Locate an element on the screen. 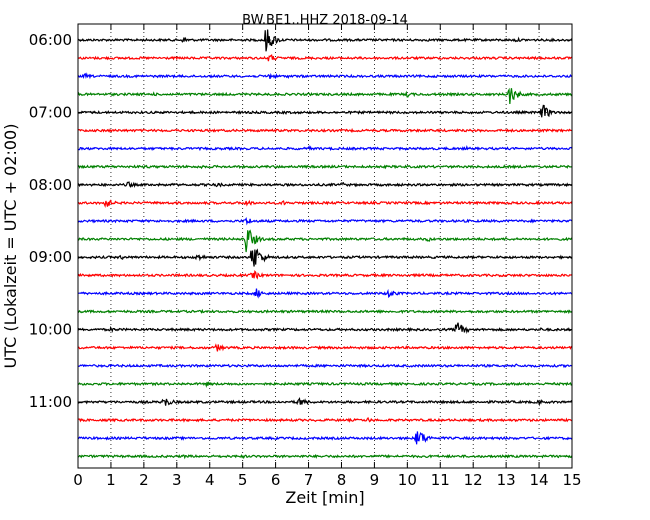 The height and width of the screenshot is (520, 650). x-tick-label: 4 is located at coordinates (210, 480).